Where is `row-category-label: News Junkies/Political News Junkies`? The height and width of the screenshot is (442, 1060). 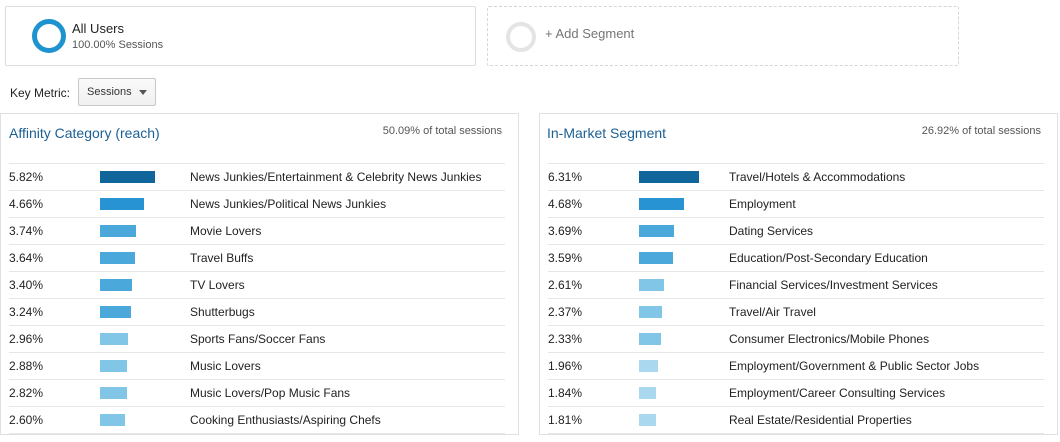
row-category-label: News Junkies/Political News Junkies is located at coordinates (288, 204).